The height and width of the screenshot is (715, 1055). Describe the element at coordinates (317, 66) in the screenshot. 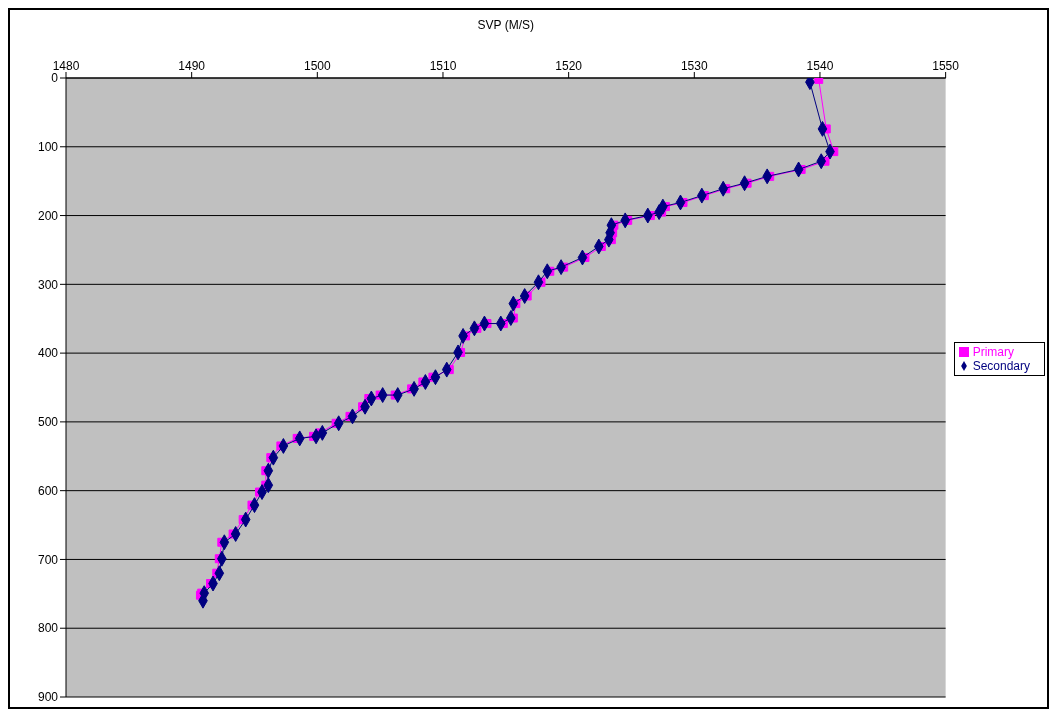

I see `x-tick-label: 1500` at that location.